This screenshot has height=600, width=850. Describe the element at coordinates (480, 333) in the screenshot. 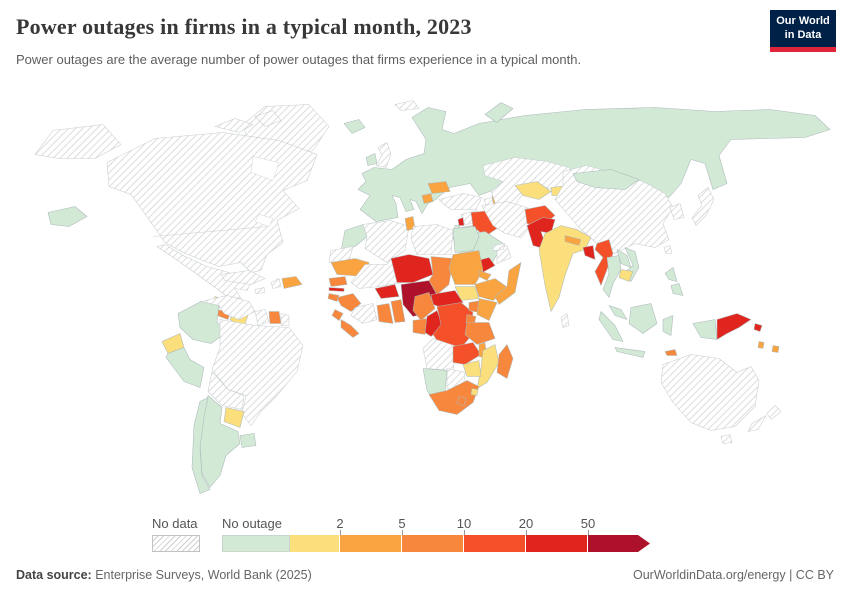

I see `country-tanzania` at that location.